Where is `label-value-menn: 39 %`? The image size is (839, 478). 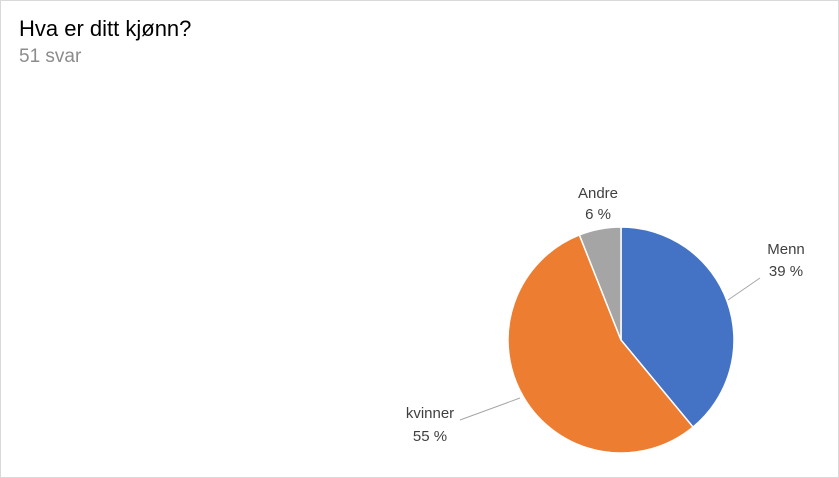
label-value-menn: 39 % is located at coordinates (786, 271).